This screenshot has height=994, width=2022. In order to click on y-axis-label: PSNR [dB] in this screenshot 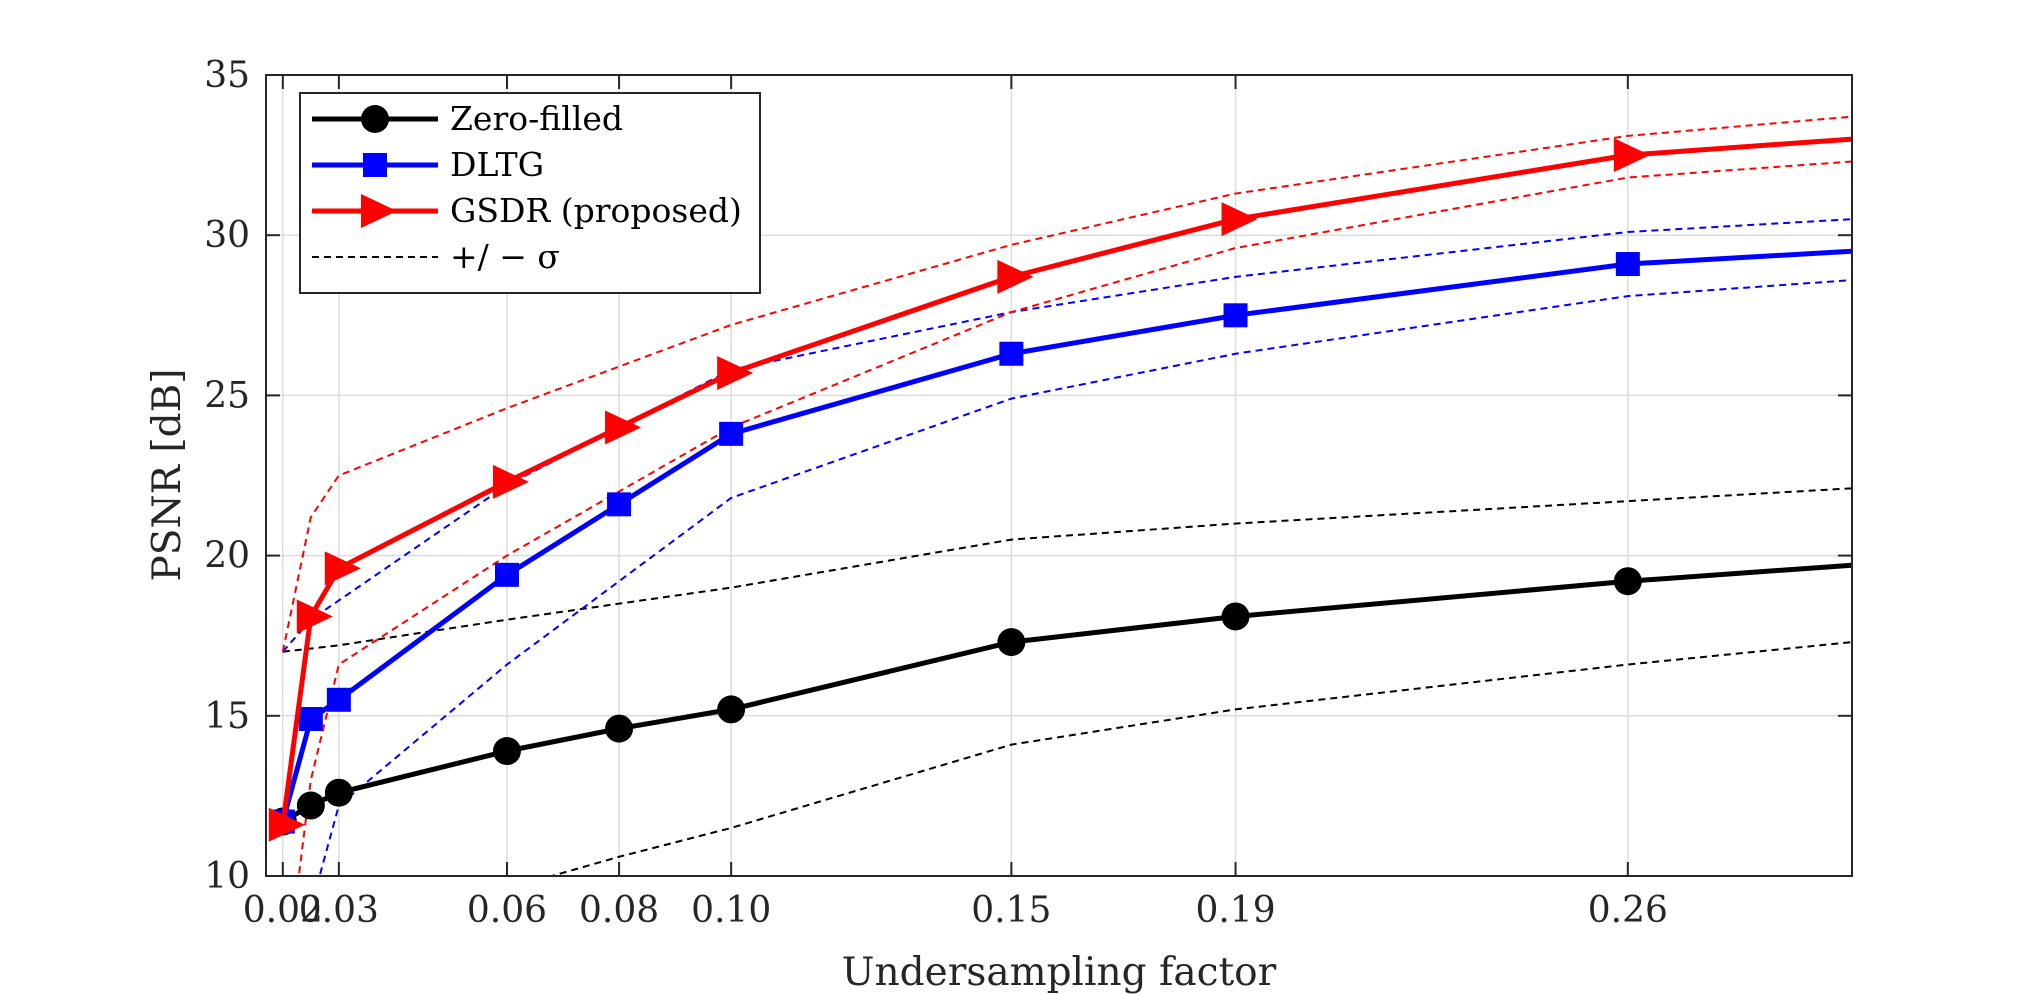, I will do `click(167, 475)`.